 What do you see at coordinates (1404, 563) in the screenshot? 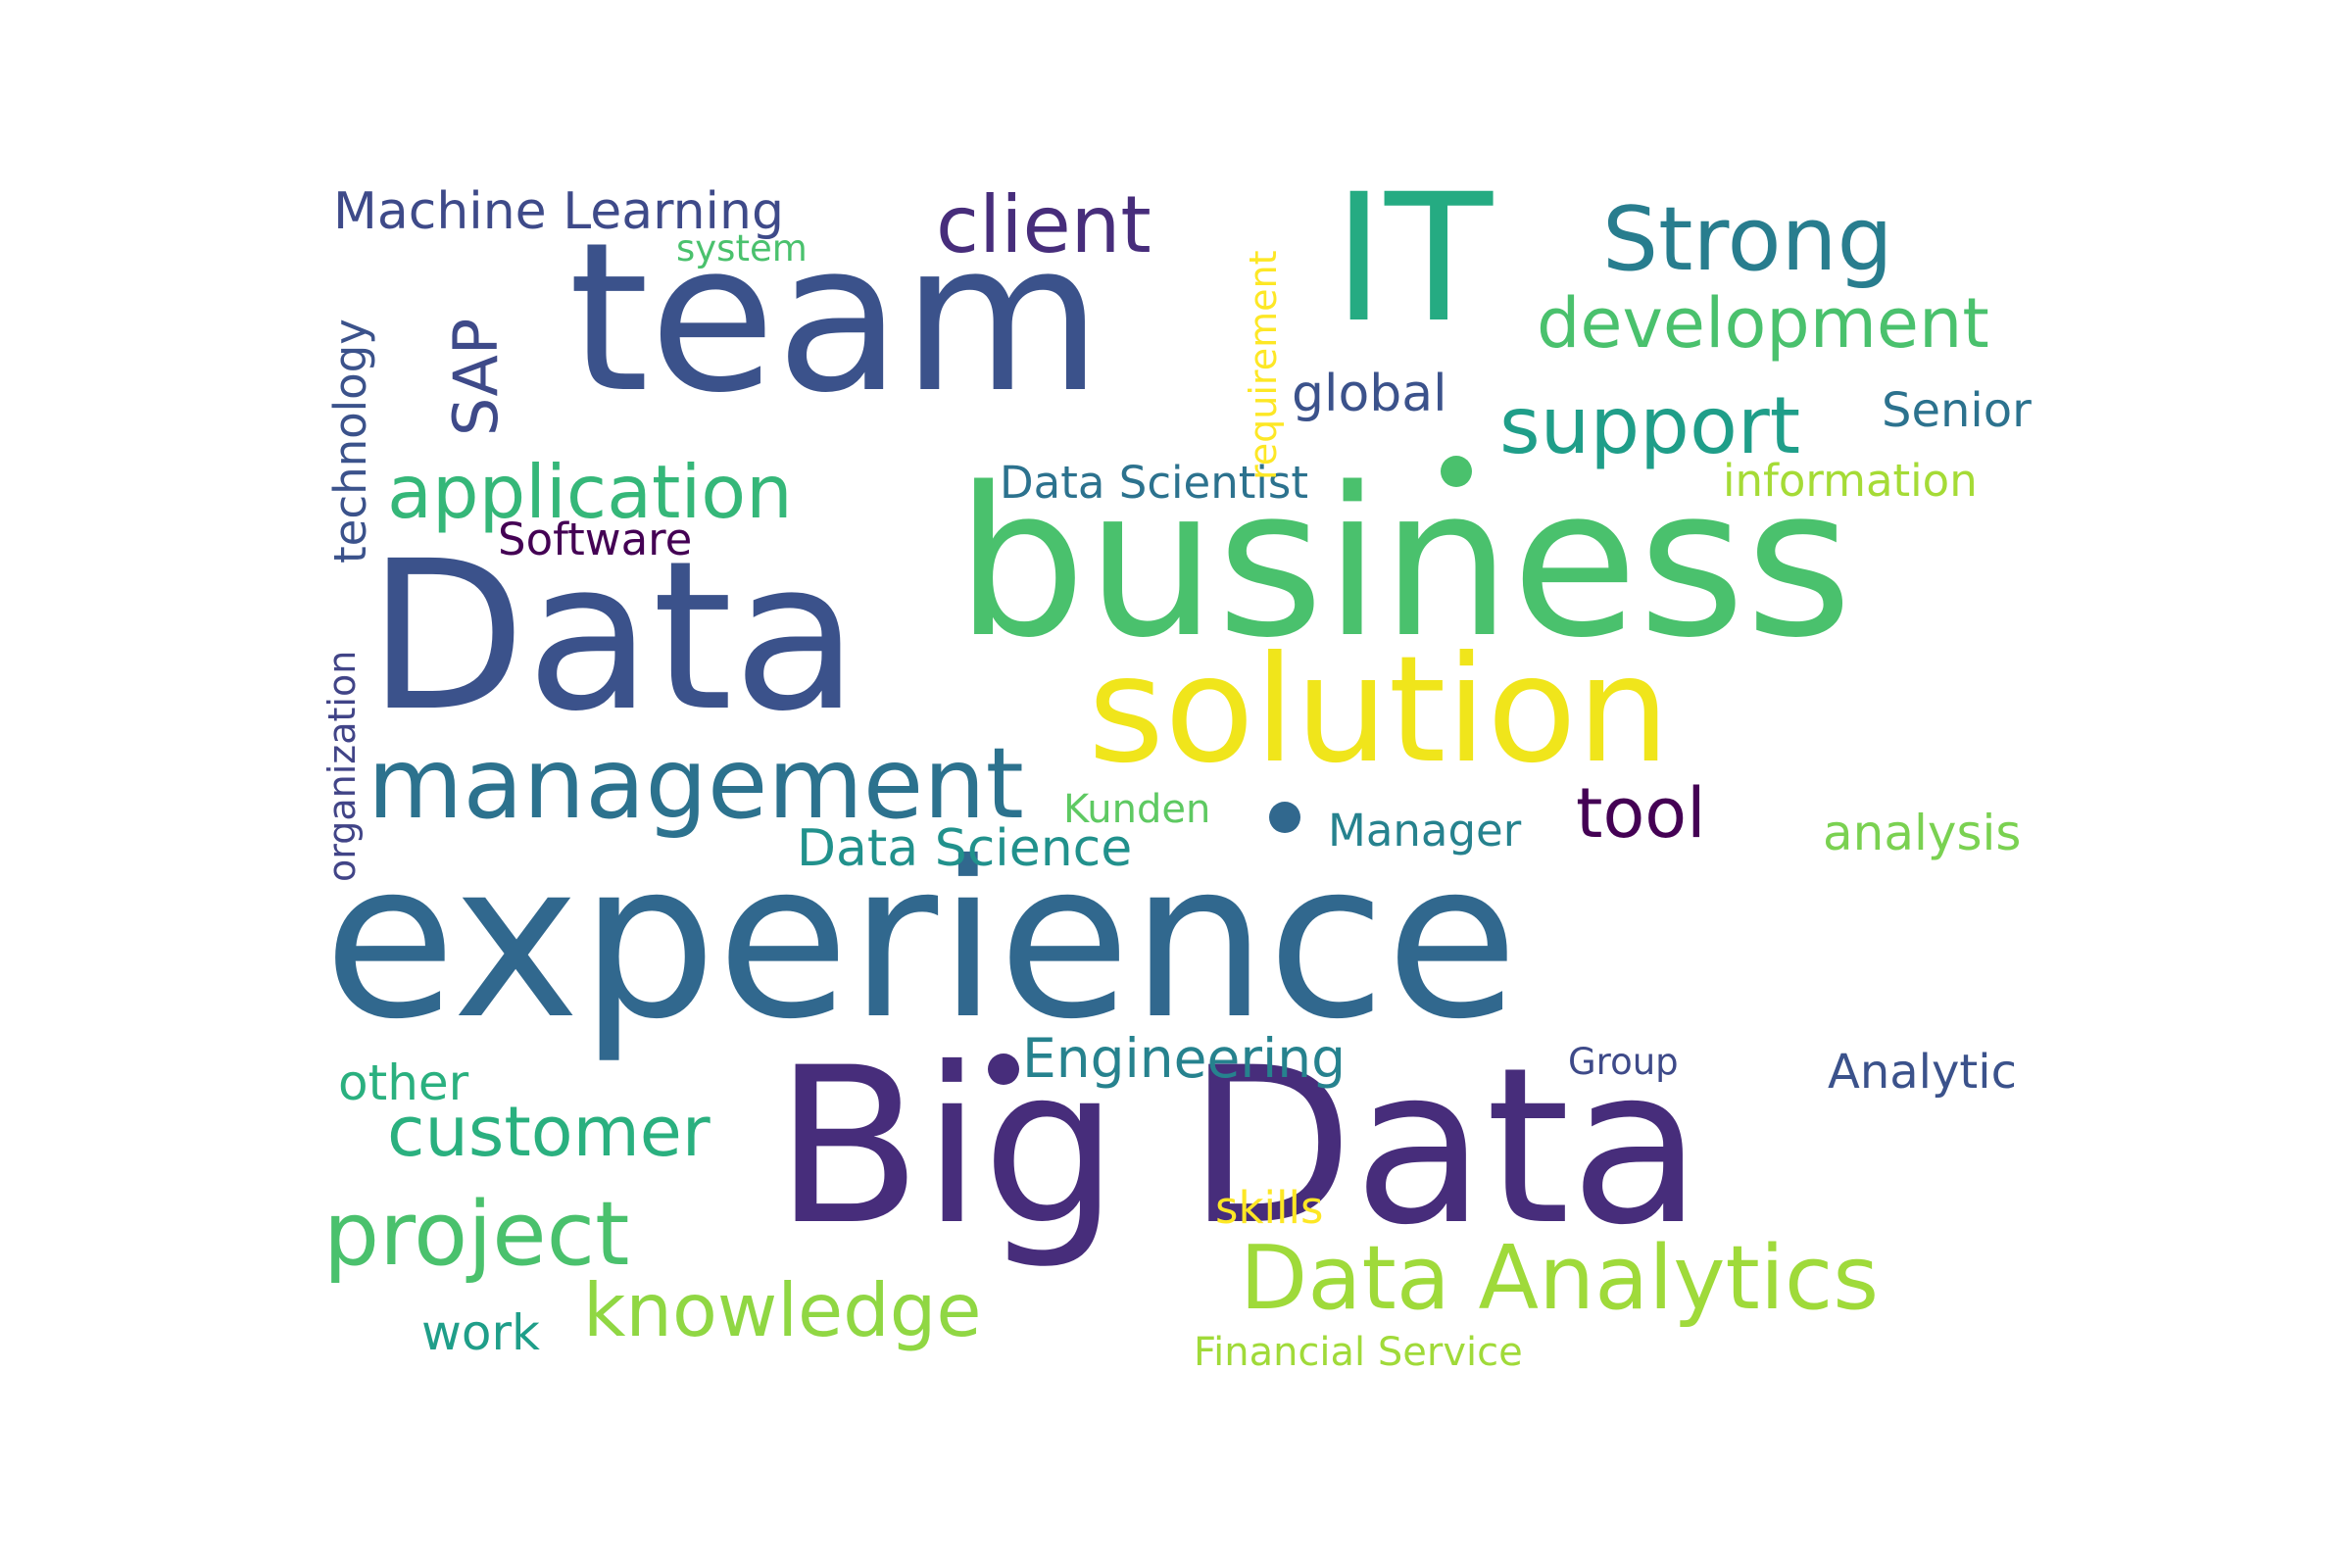
I see `word-business: business` at bounding box center [1404, 563].